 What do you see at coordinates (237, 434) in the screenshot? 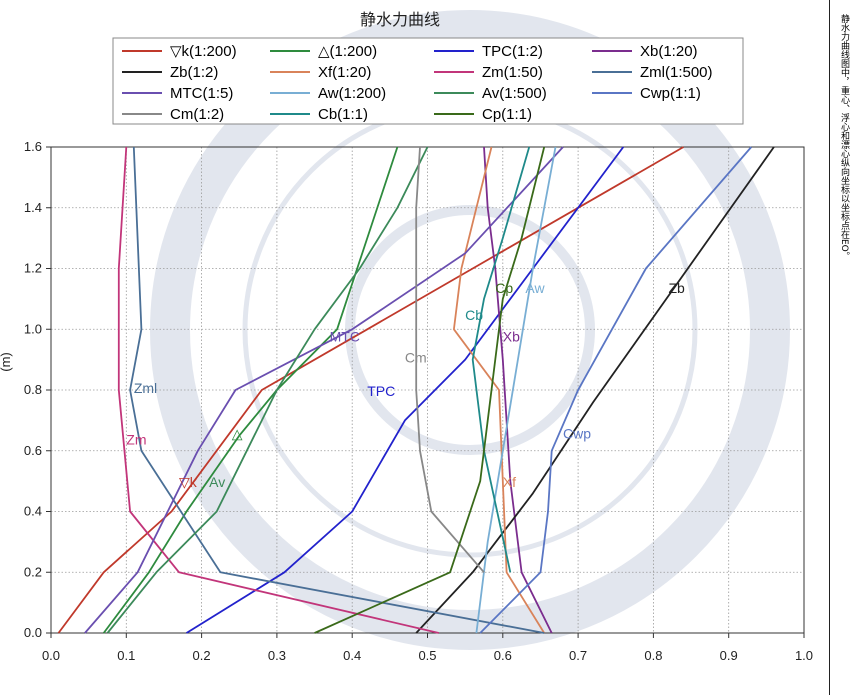
I see `curve-label: △` at bounding box center [237, 434].